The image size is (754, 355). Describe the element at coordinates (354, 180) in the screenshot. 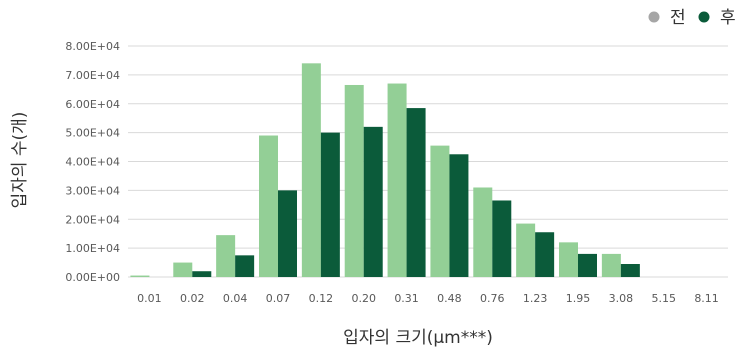

I see `bar-before-0.20` at that location.